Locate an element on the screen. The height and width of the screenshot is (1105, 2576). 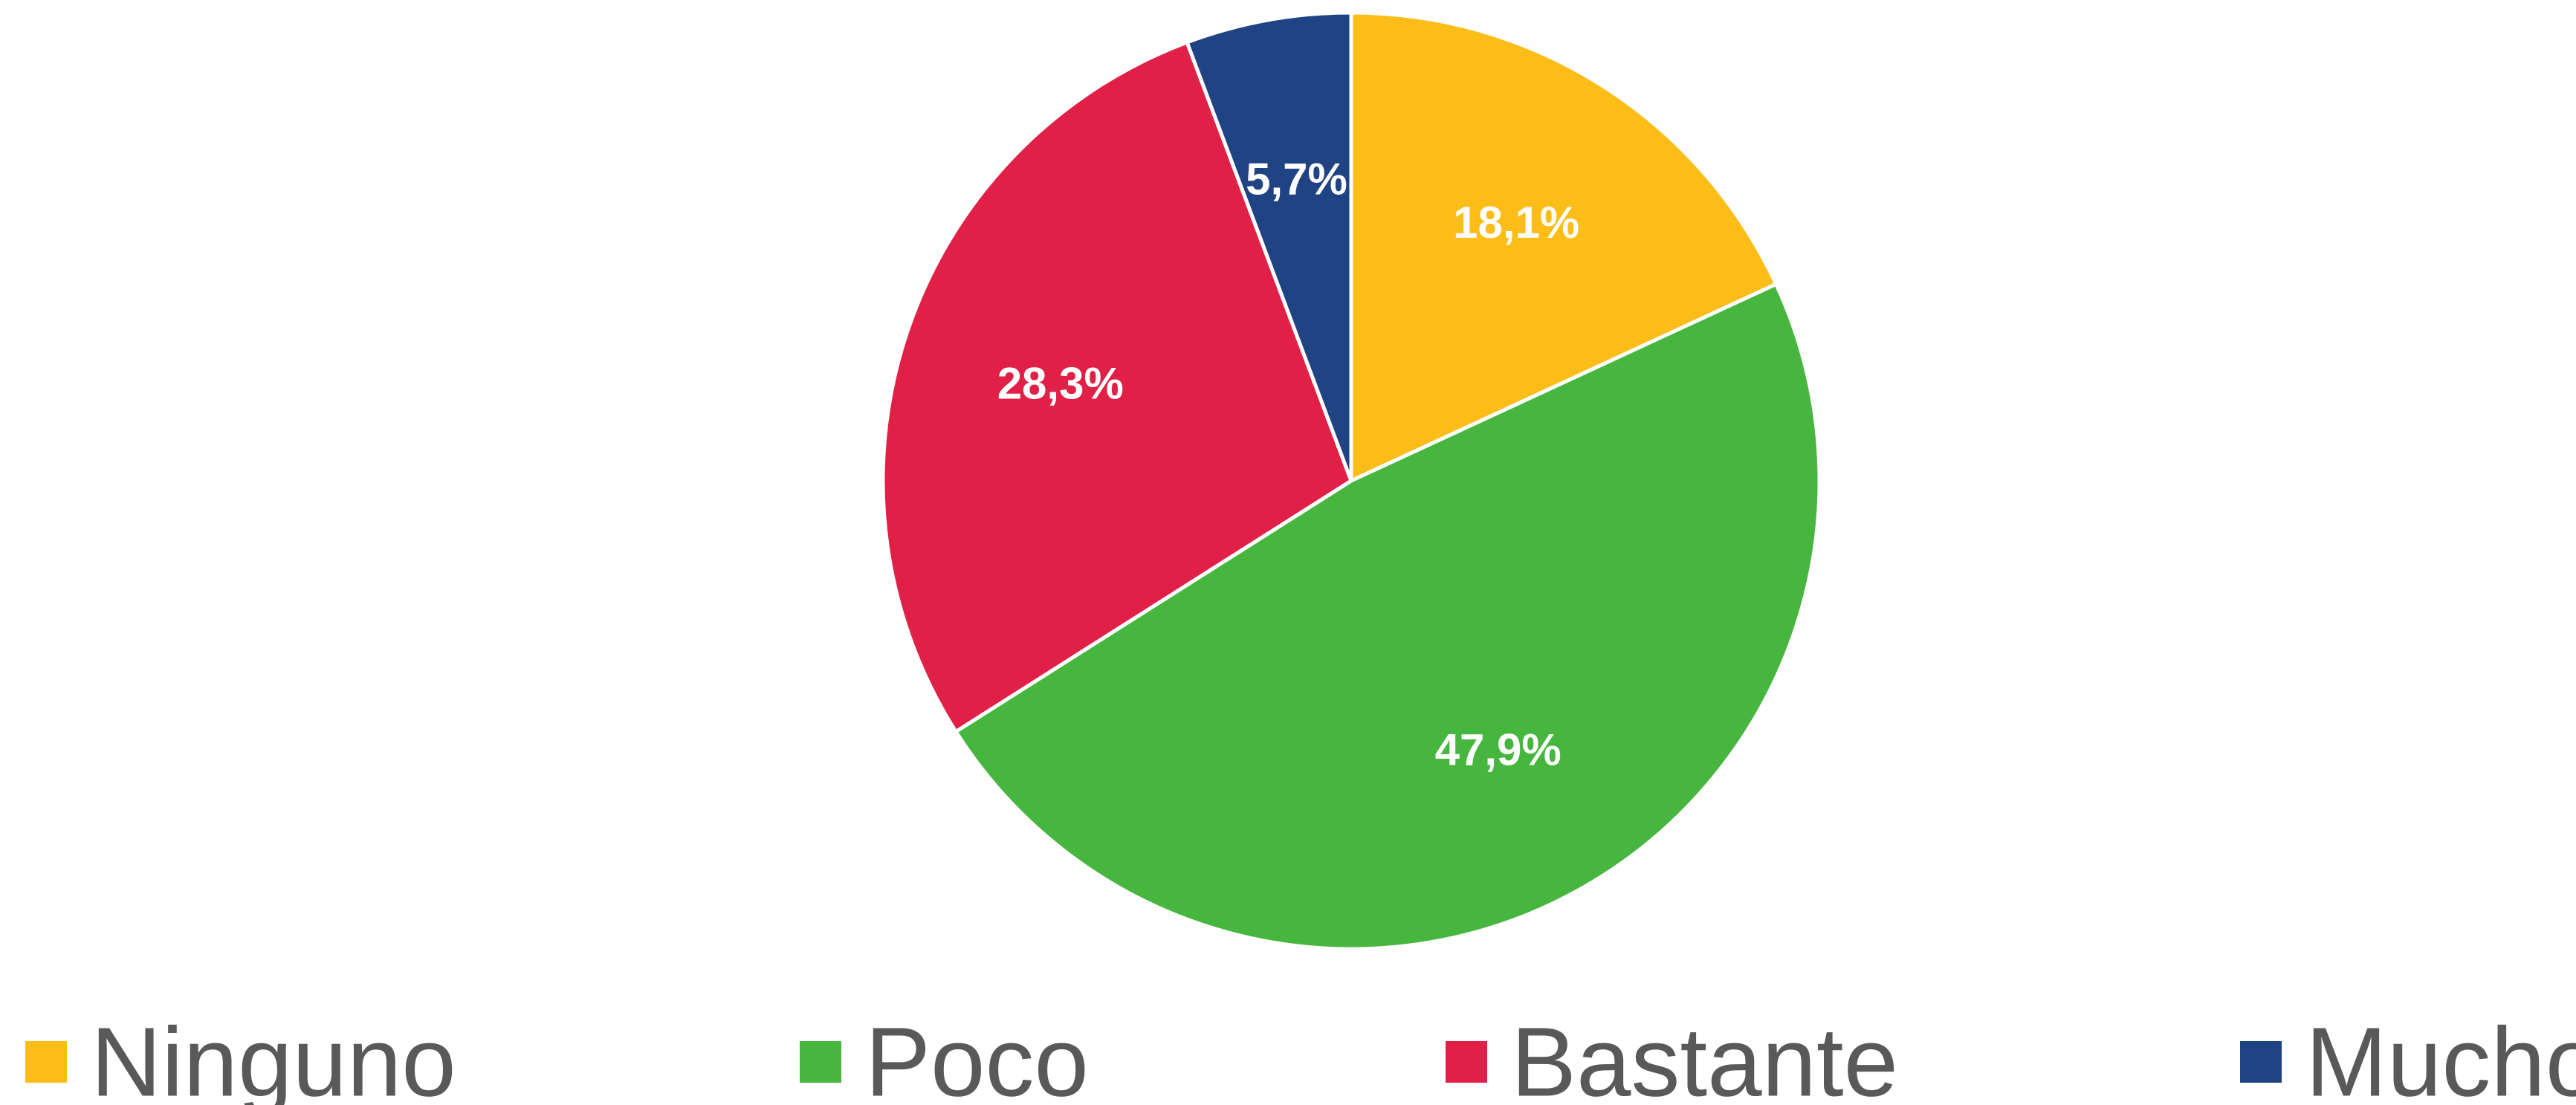
pie-slice-bastante is located at coordinates (1117, 387).